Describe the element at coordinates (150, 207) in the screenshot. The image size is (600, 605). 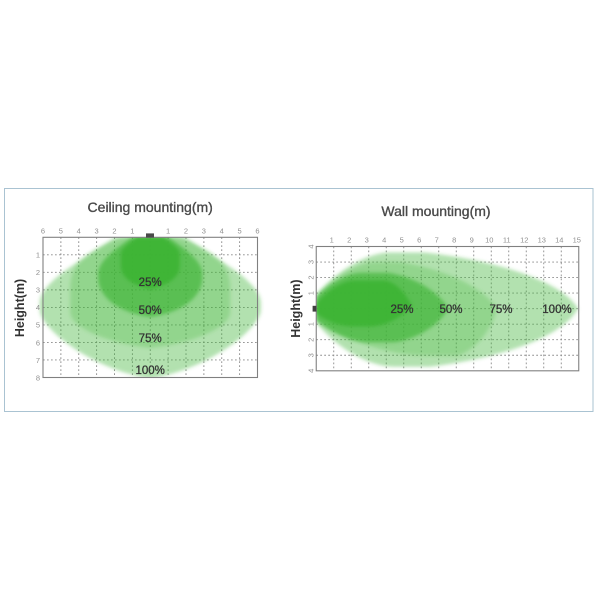
I see `svg-text: Ceiling mounting(m)` at that location.